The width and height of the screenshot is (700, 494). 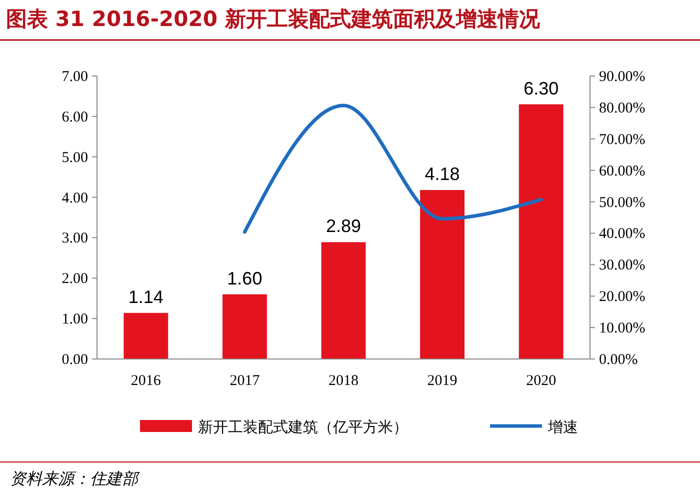 What do you see at coordinates (622, 297) in the screenshot?
I see `y2-tick-label: 20.00%` at bounding box center [622, 297].